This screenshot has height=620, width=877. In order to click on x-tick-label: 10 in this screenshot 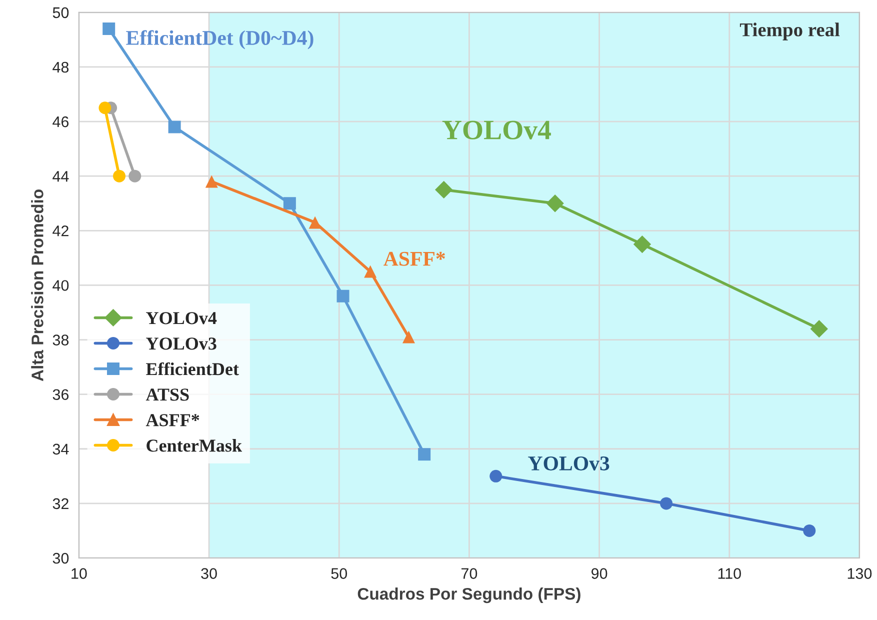, I will do `click(79, 573)`.